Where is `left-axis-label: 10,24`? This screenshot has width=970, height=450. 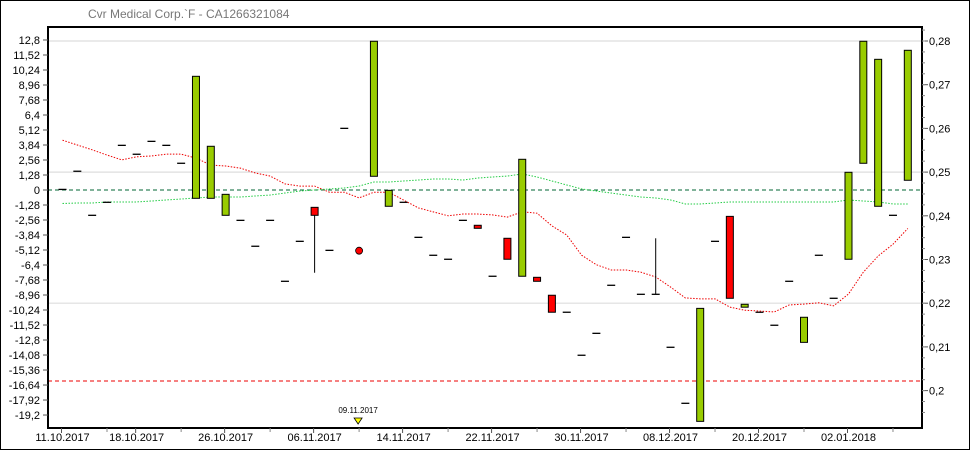
left-axis-label: 10,24 is located at coordinates (26, 71).